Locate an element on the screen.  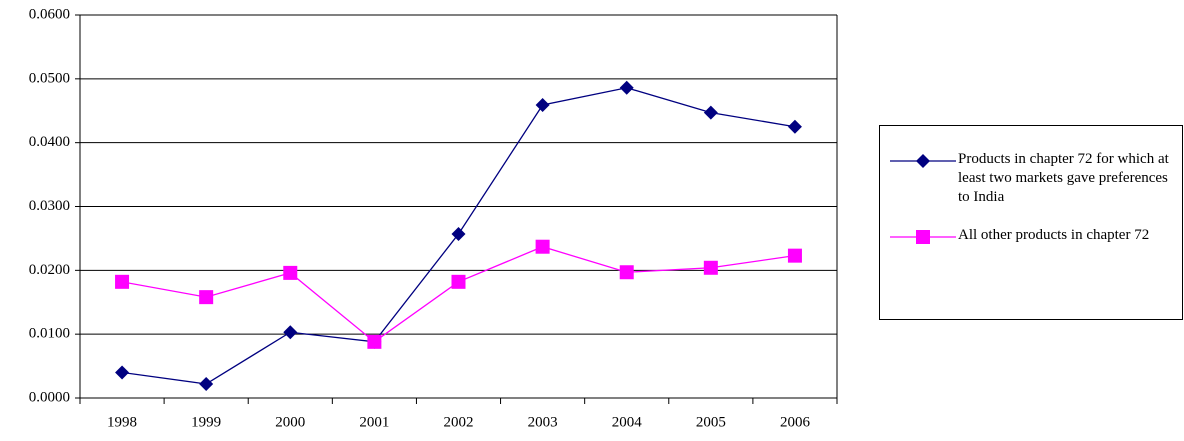
x-tick-label: 1998 is located at coordinates (122, 422).